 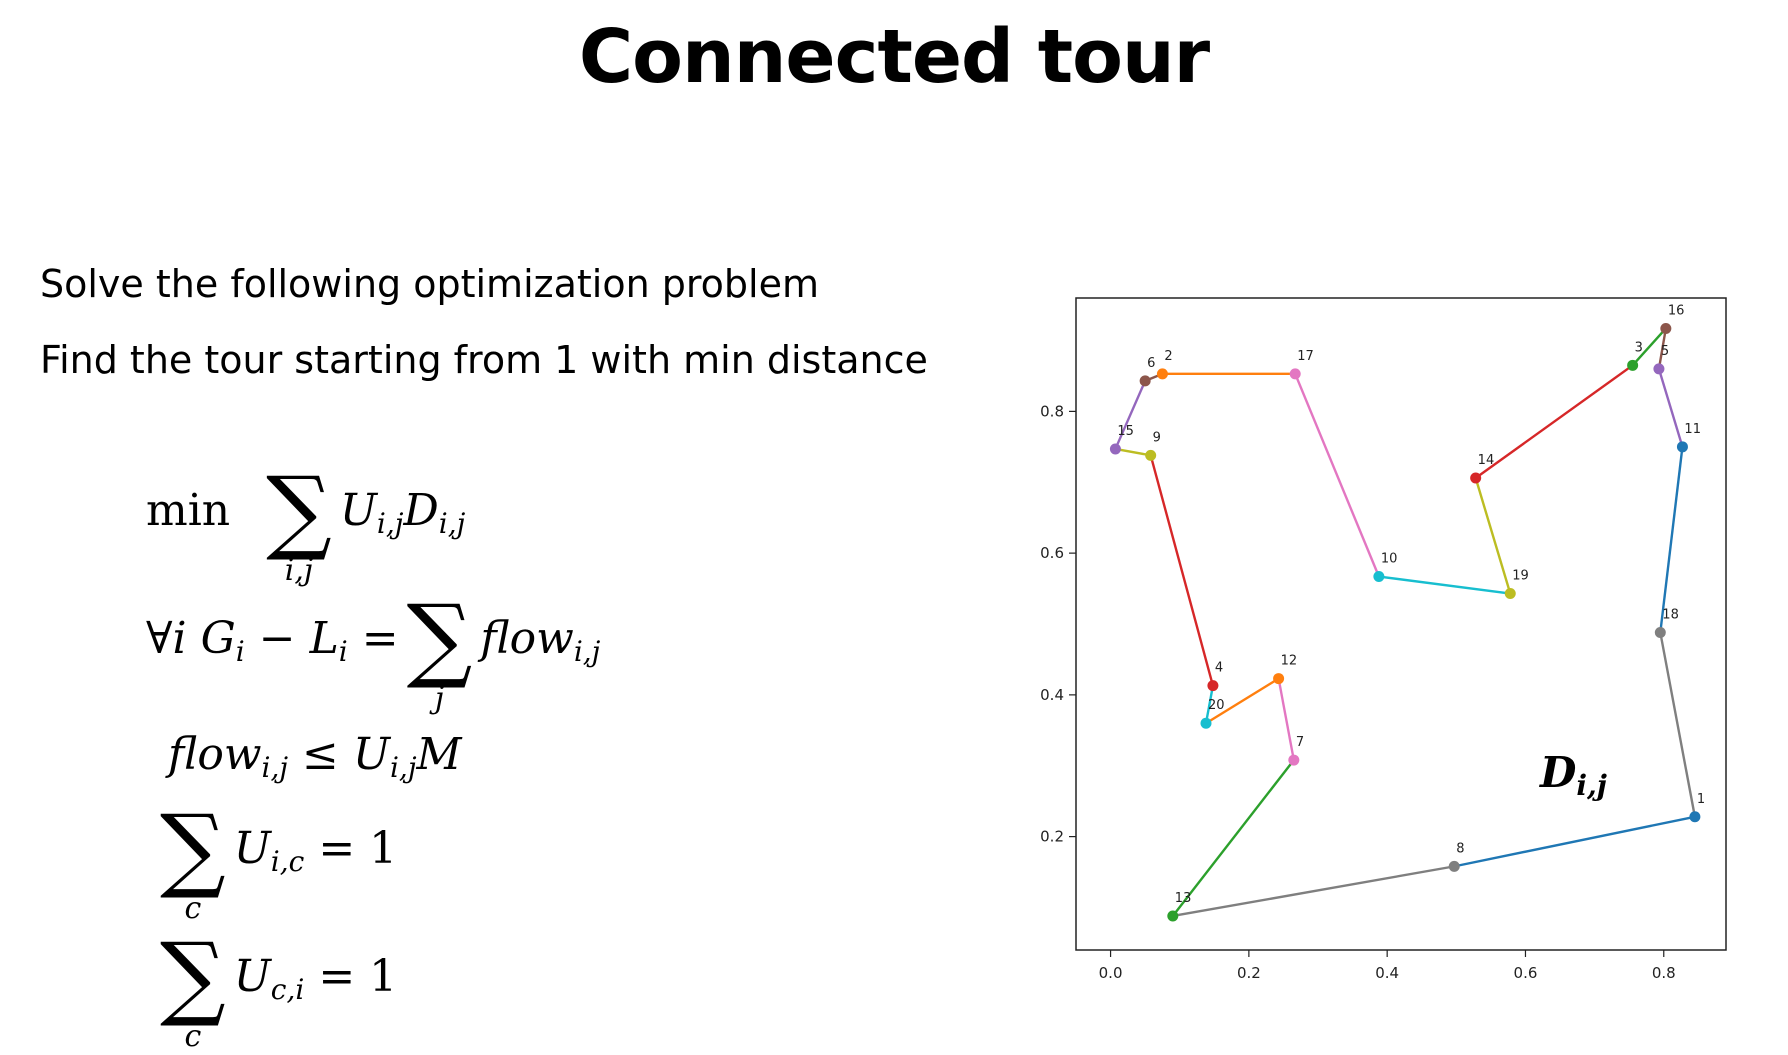 What do you see at coordinates (429, 284) in the screenshot?
I see `instruction-line-1: Solve the following optimization problem` at bounding box center [429, 284].